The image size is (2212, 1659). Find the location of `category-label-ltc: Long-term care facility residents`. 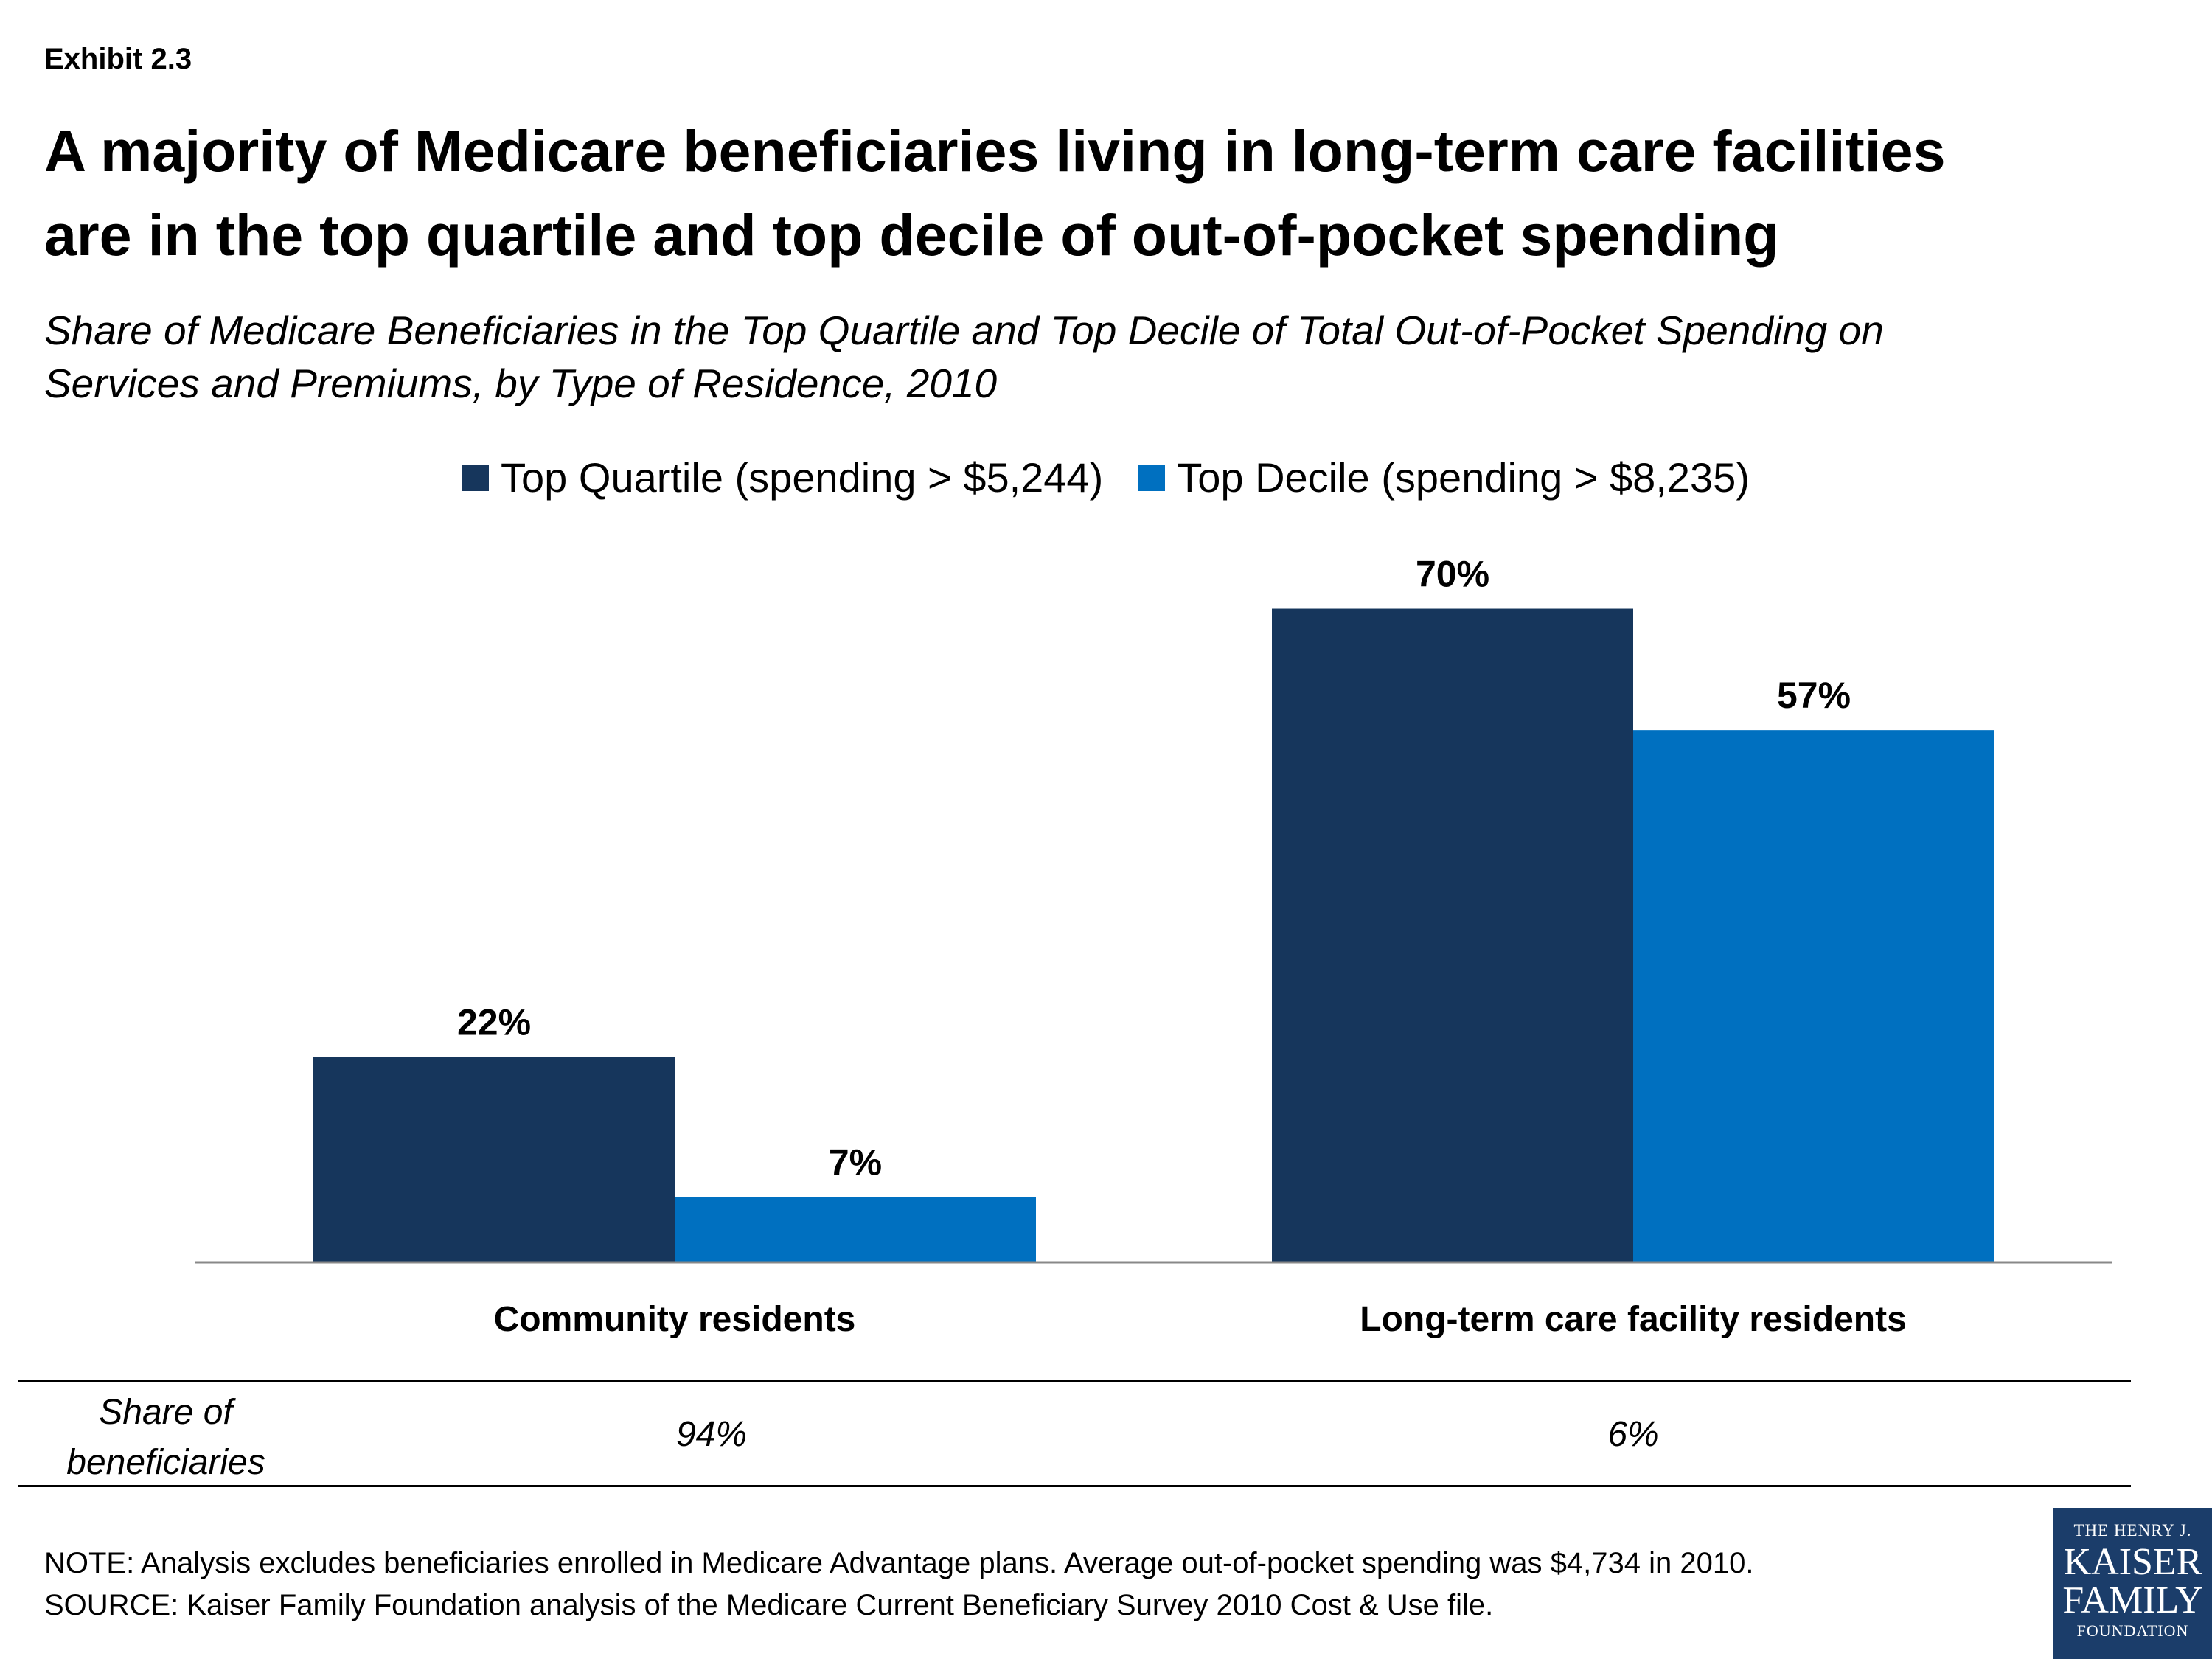

category-label-ltc: Long-term care facility residents is located at coordinates (1633, 1319).